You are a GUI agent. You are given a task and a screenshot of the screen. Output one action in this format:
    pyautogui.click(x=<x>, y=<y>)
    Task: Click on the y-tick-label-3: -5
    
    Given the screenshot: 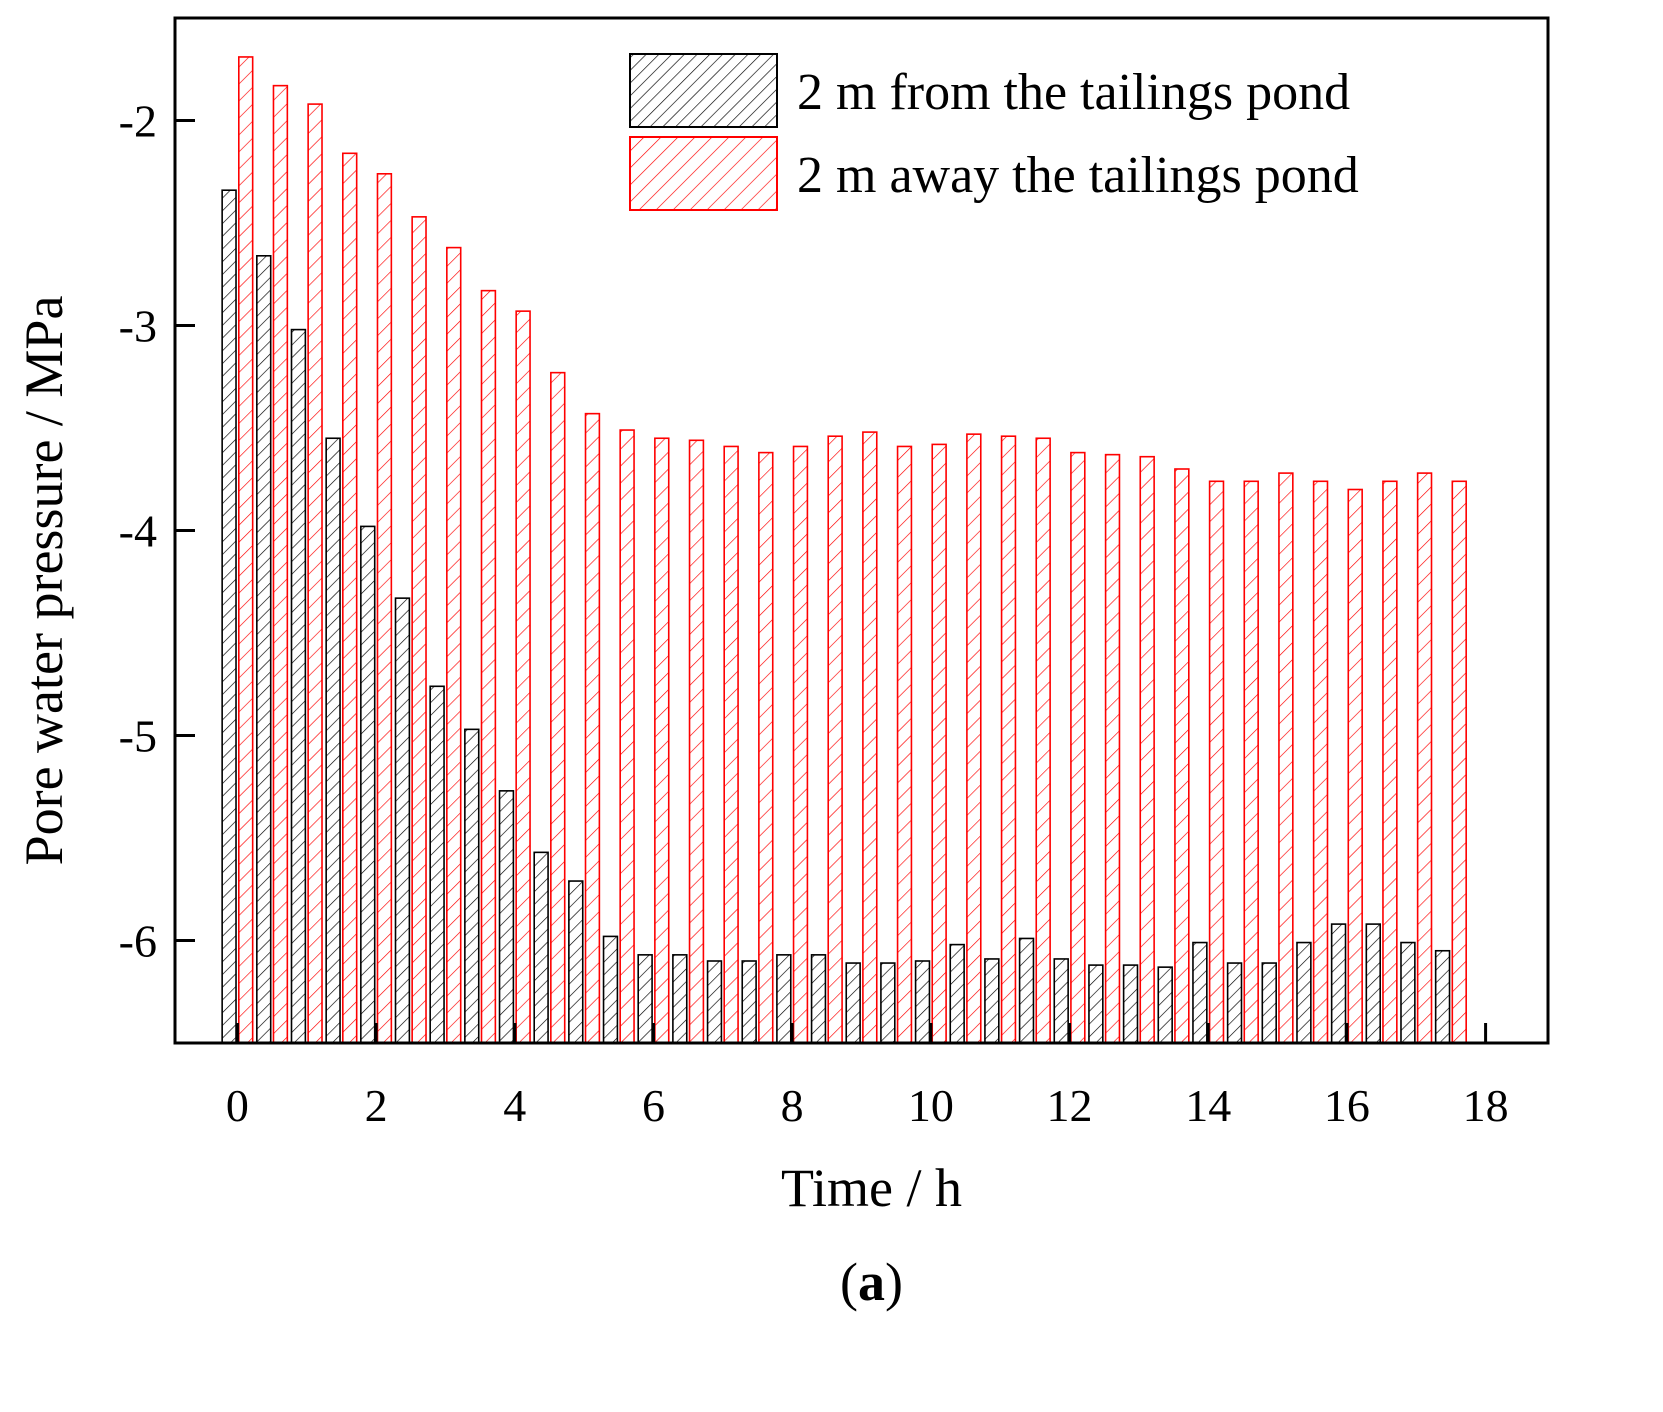 What is the action you would take?
    pyautogui.click(x=138, y=736)
    